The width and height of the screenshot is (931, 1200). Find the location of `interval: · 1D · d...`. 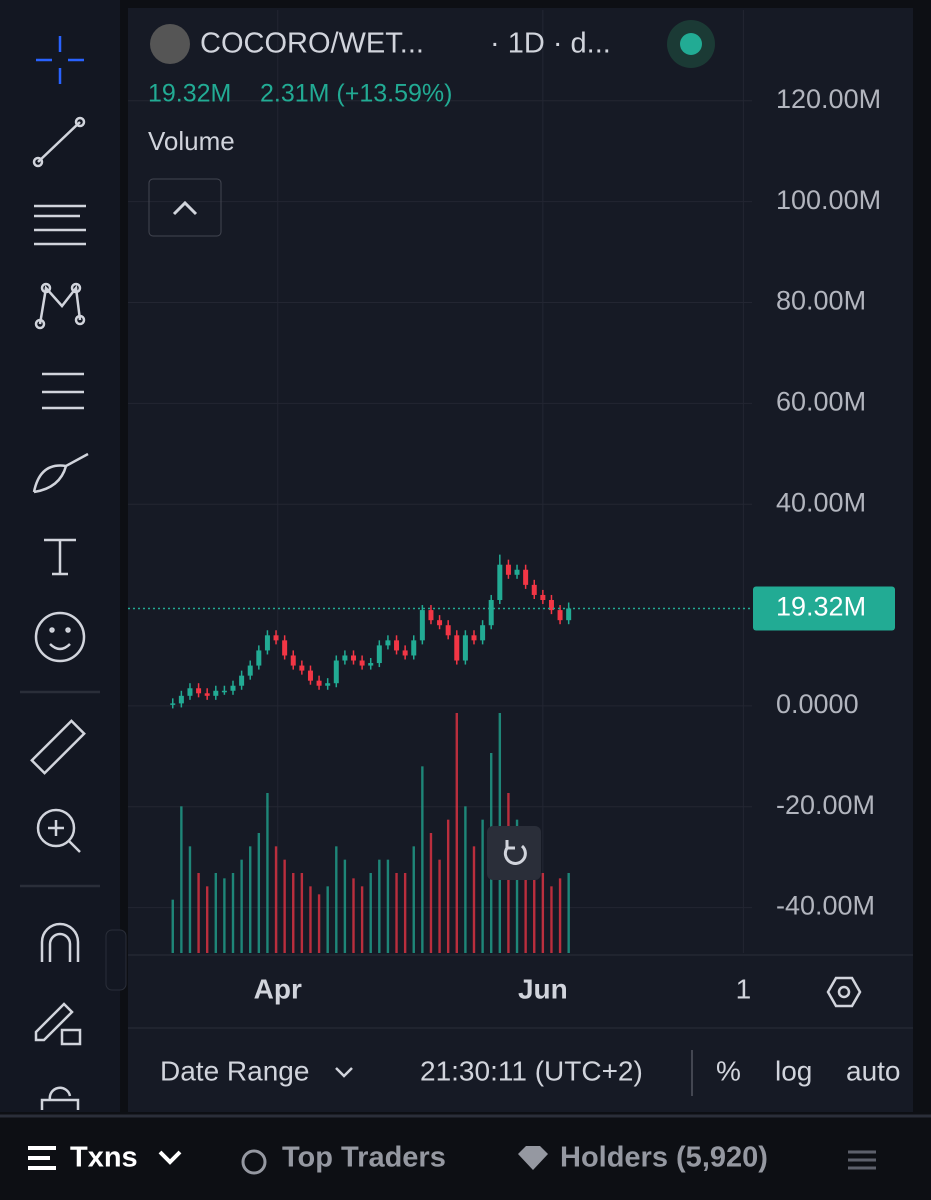

interval: · 1D · d... is located at coordinates (550, 44).